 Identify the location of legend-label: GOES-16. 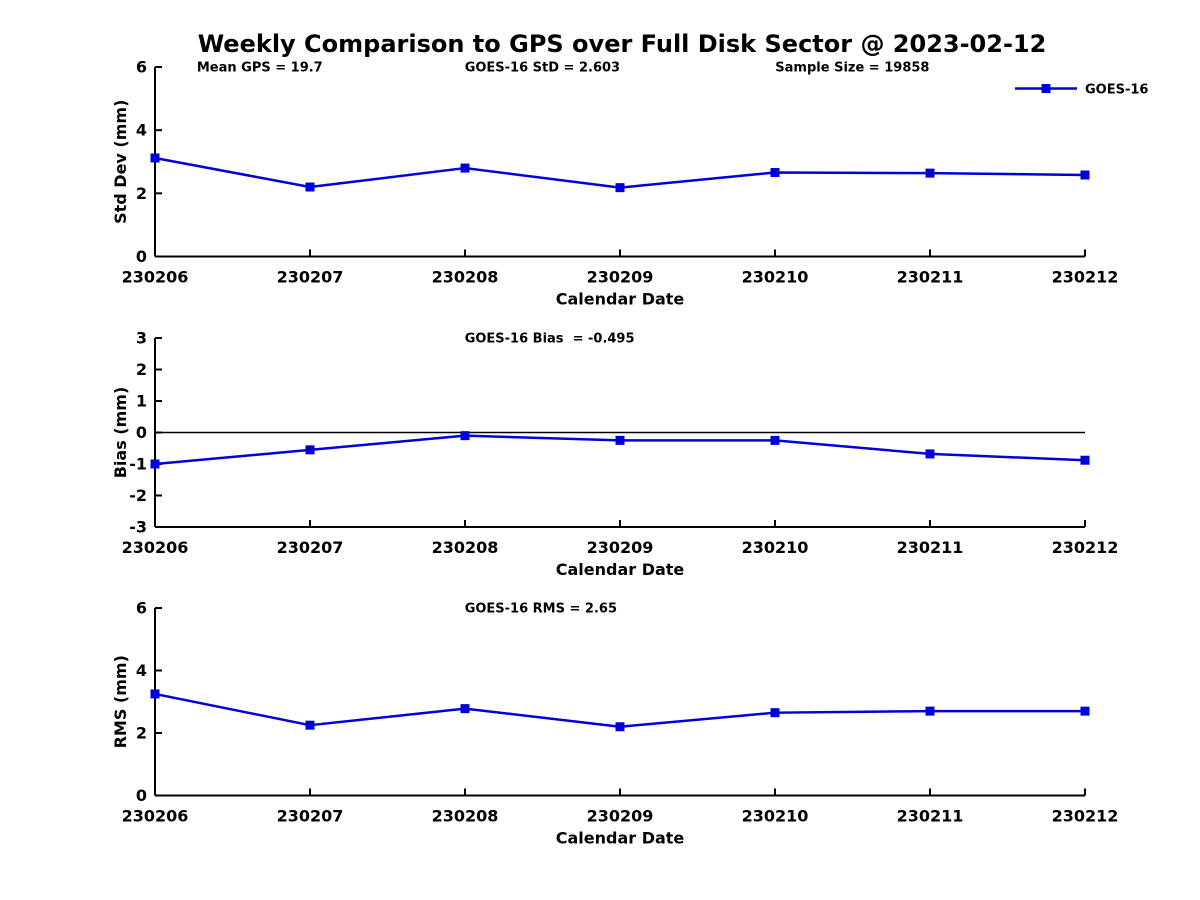
(1116, 90).